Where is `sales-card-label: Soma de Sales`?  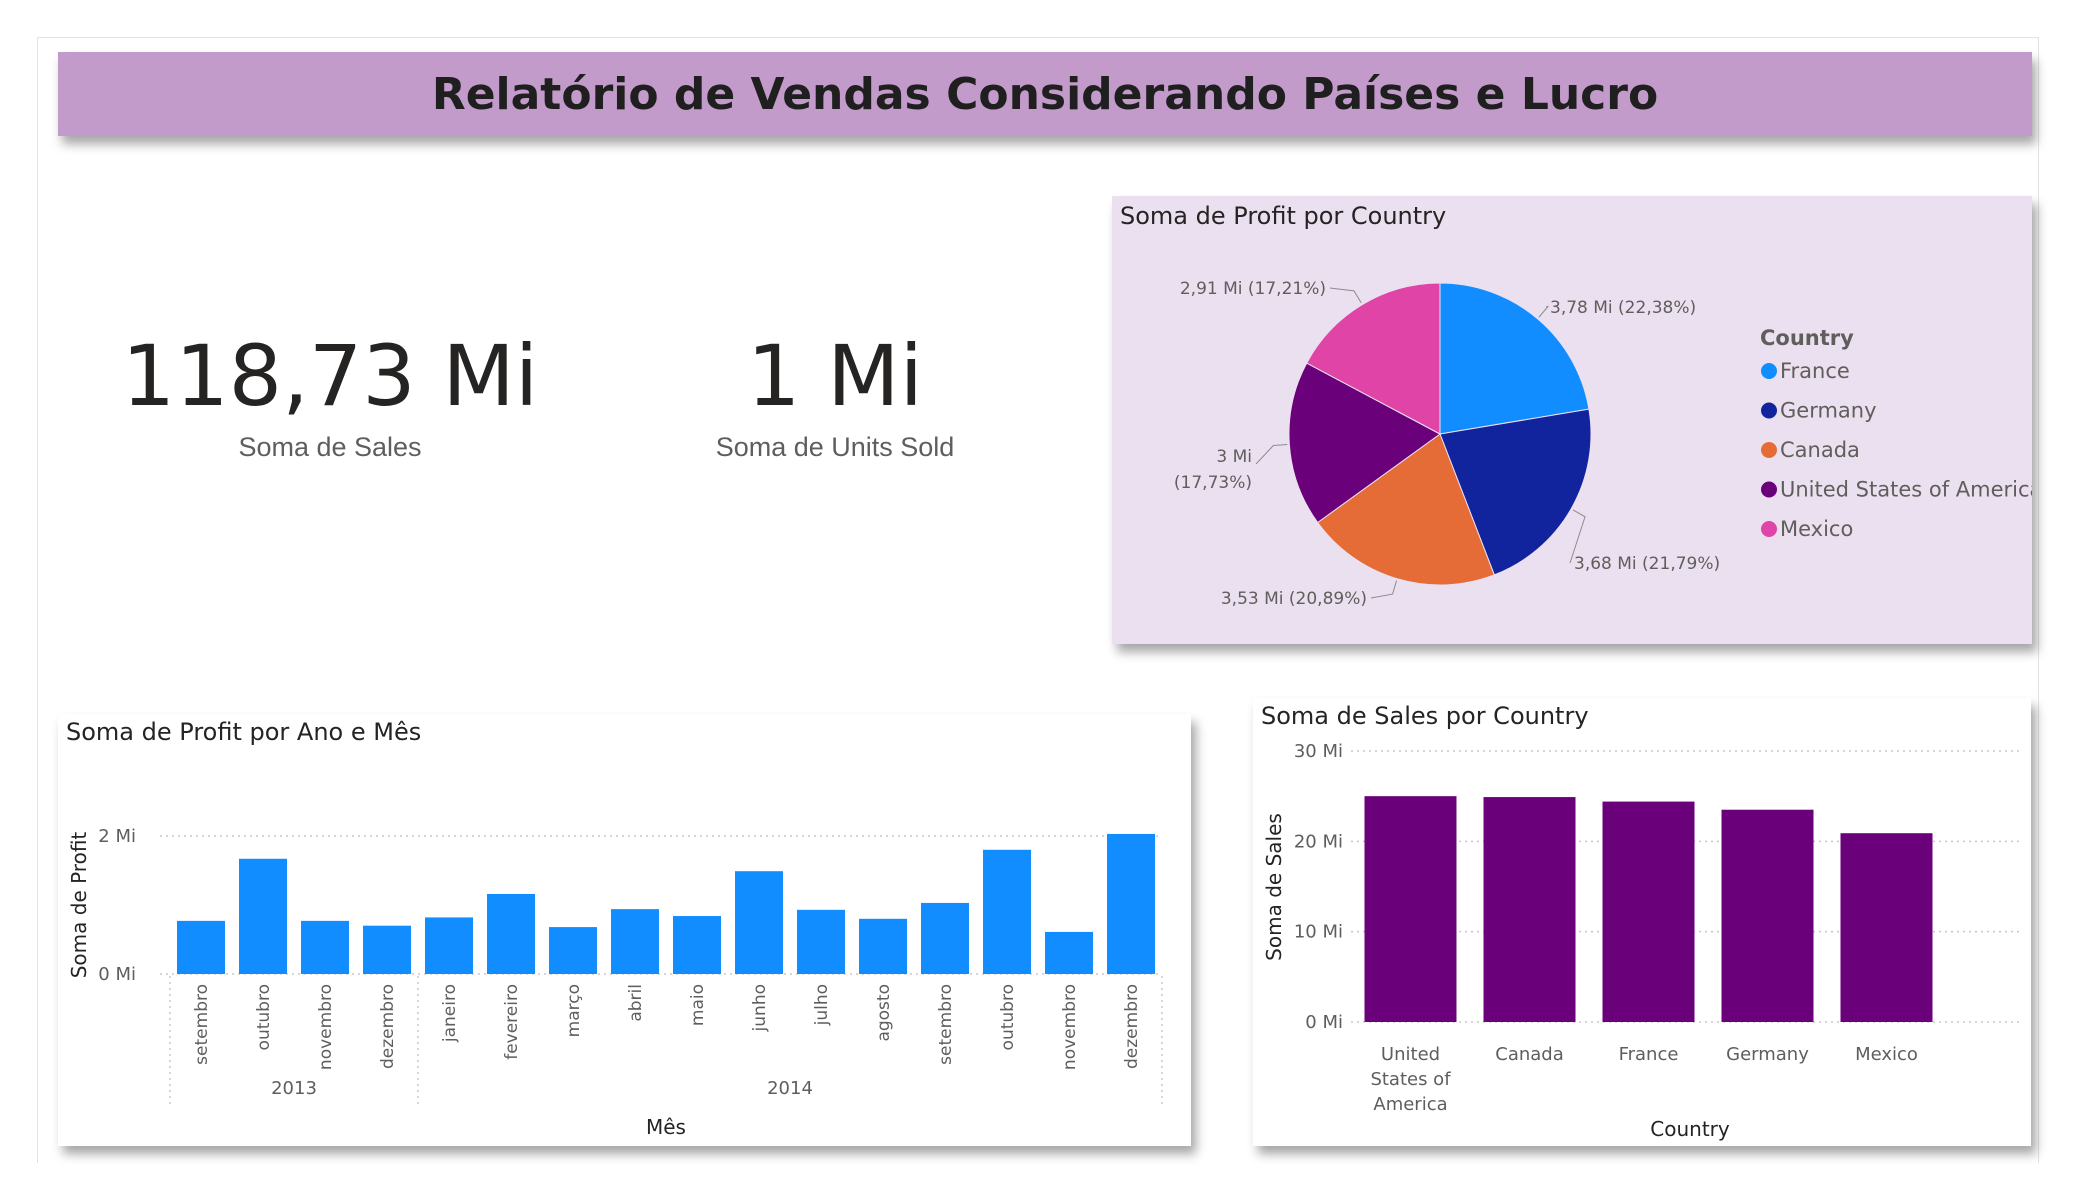 sales-card-label: Soma de Sales is located at coordinates (330, 447).